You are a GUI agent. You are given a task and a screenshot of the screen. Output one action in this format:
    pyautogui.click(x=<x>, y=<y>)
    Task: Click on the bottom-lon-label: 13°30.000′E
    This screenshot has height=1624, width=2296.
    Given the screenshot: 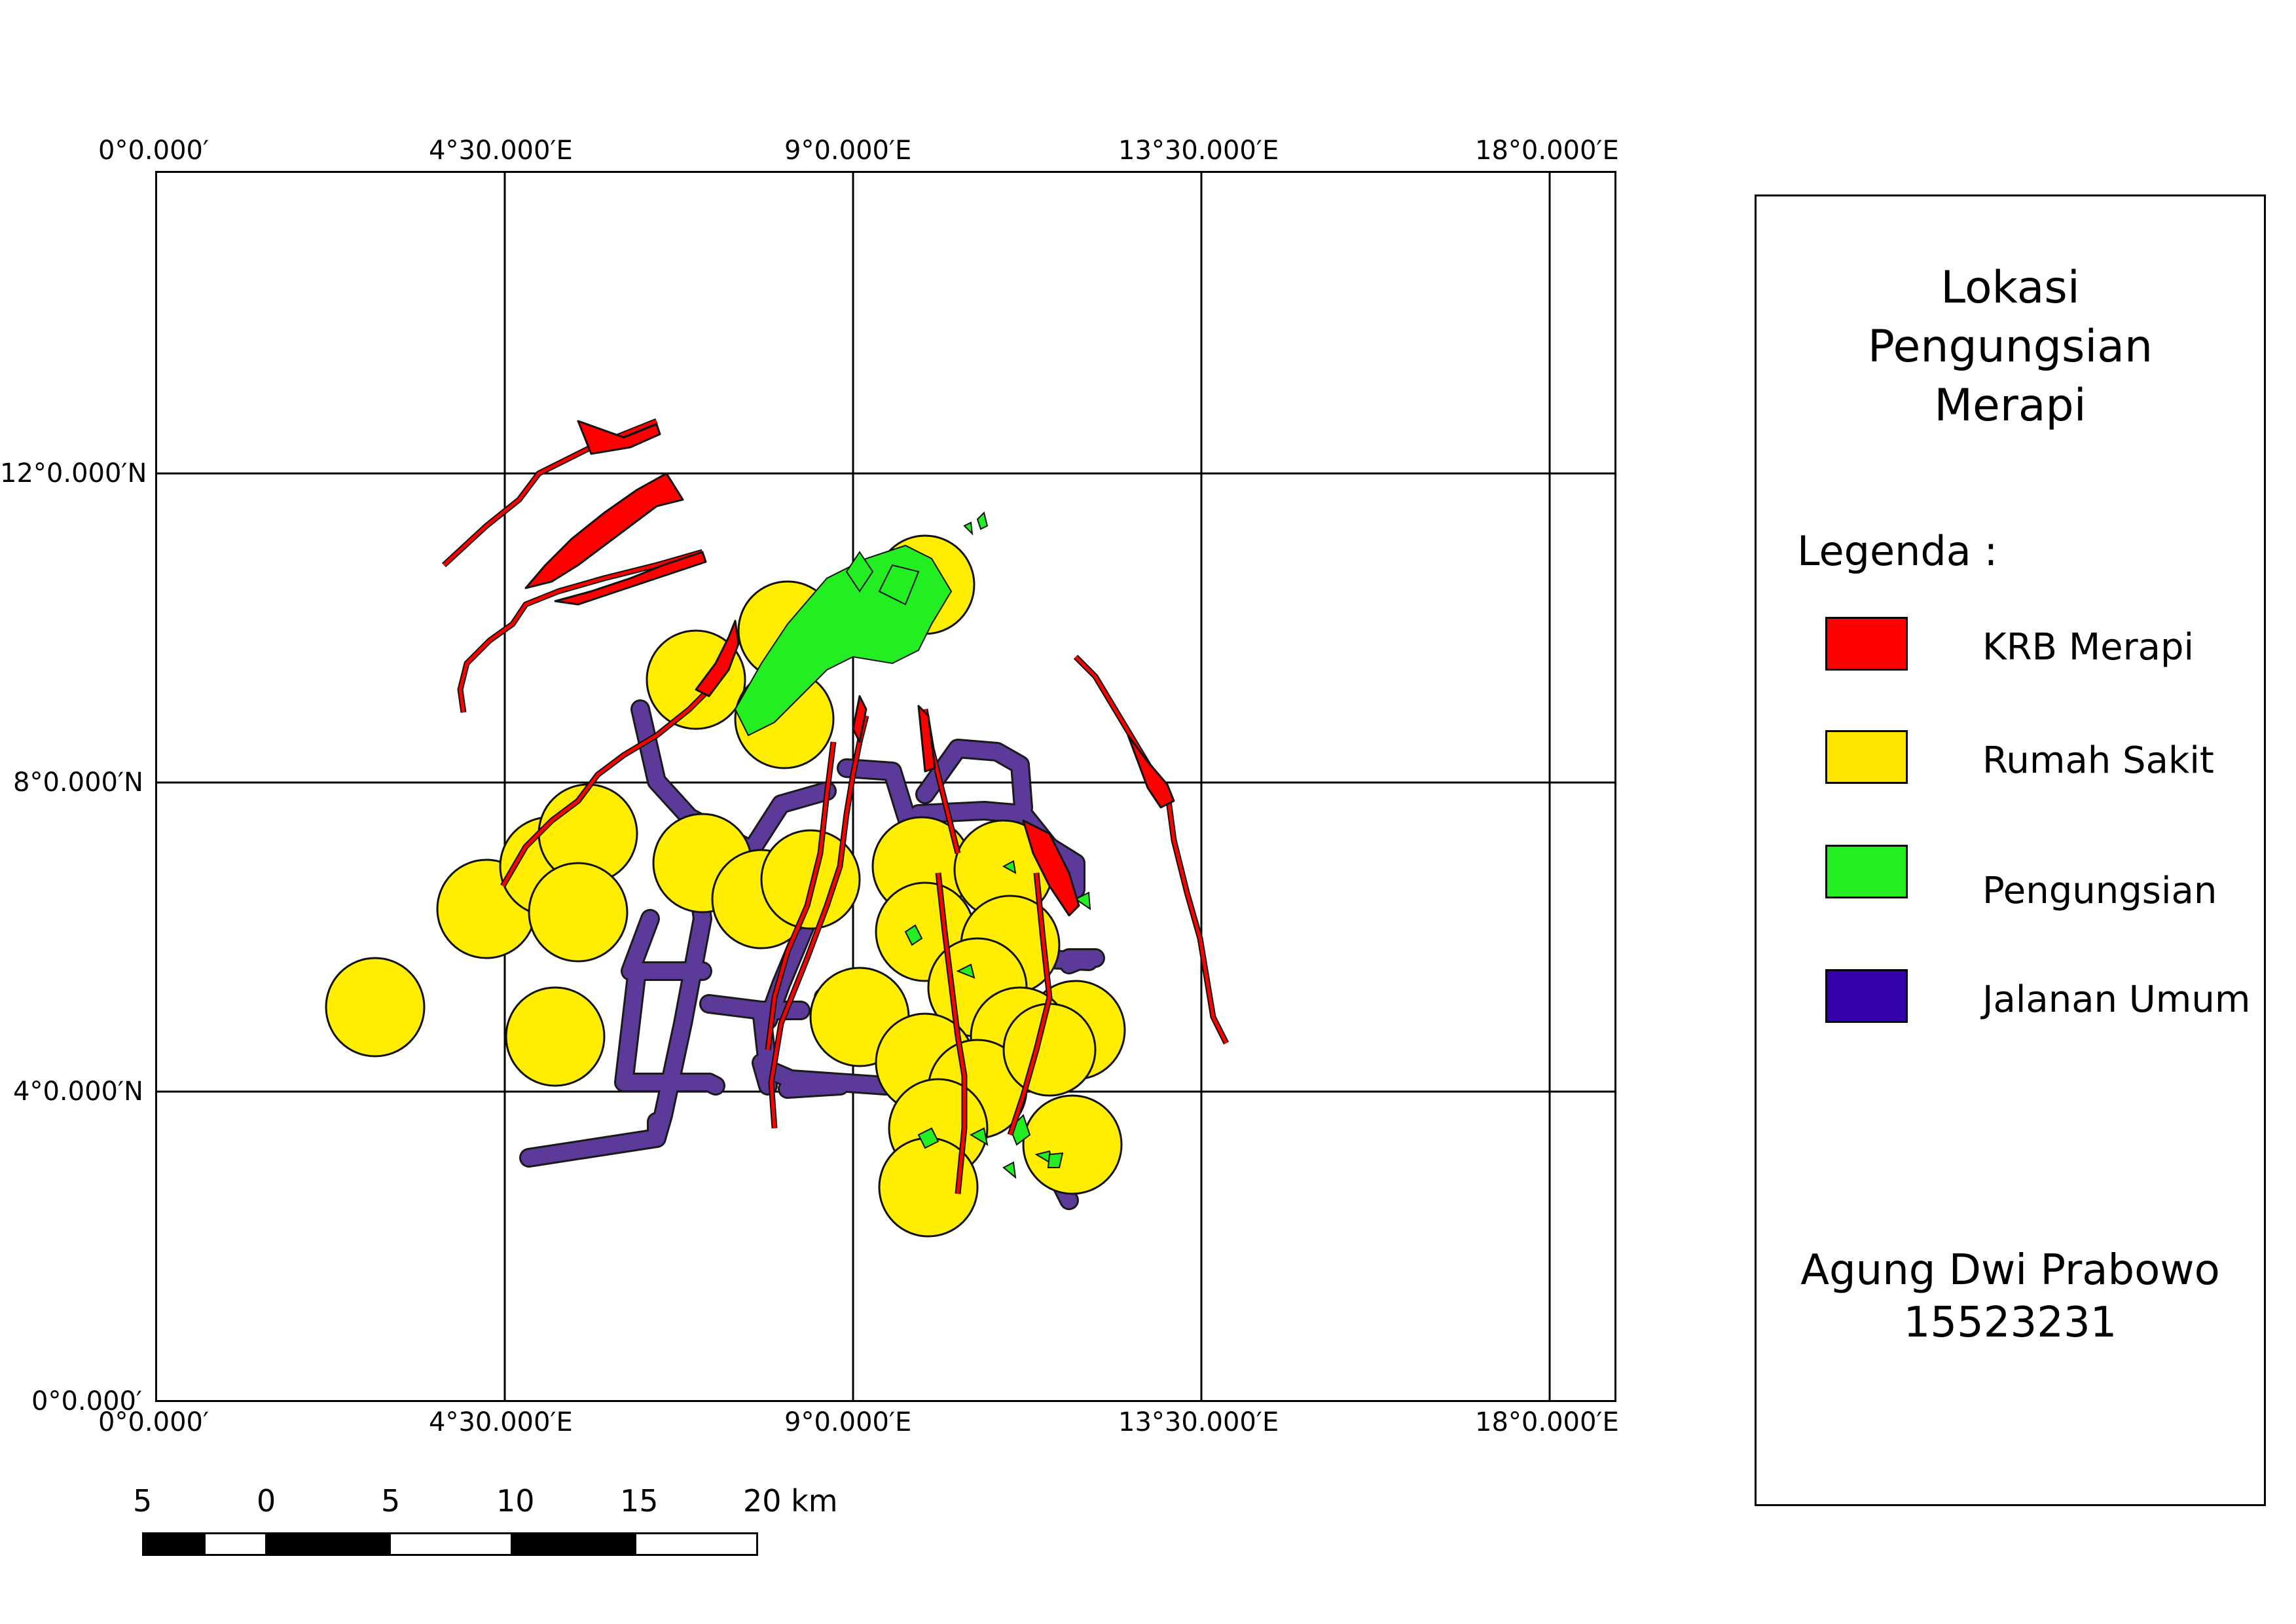 What is the action you would take?
    pyautogui.click(x=1198, y=1422)
    